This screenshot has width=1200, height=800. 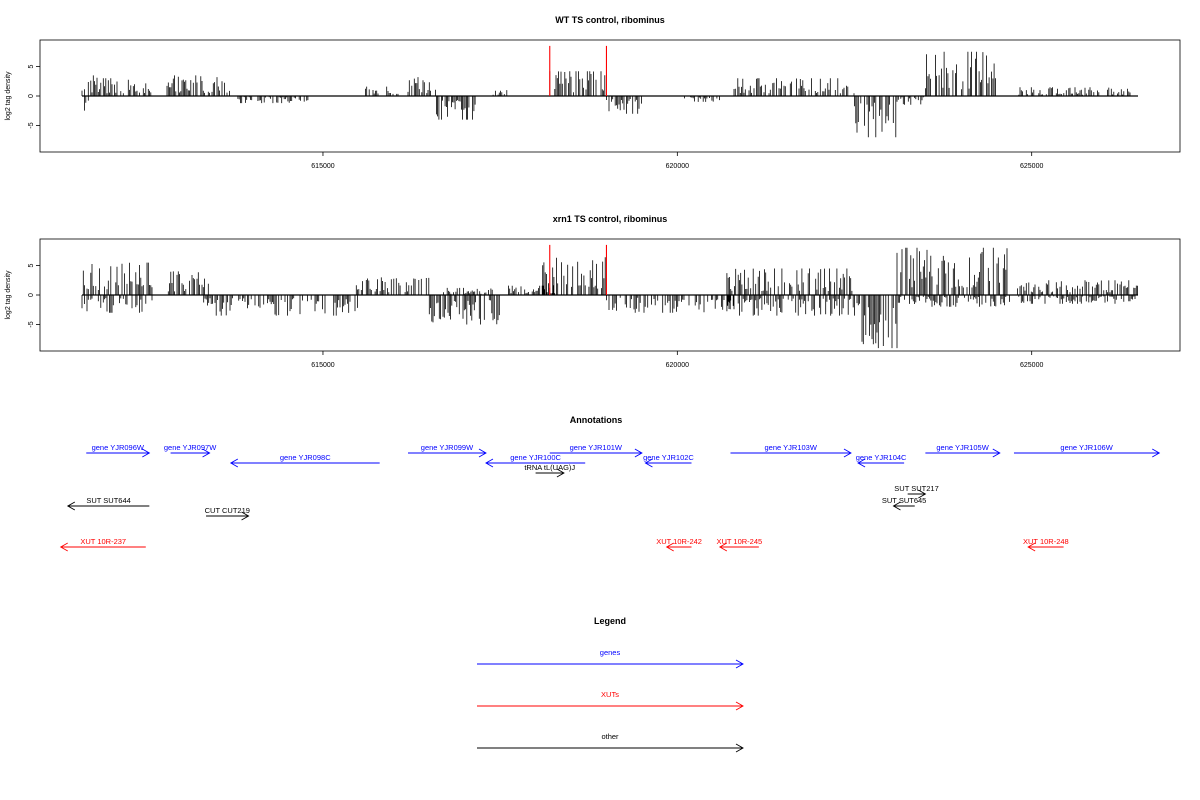 What do you see at coordinates (916, 488) in the screenshot?
I see `annotation-label: SUT SUT217` at bounding box center [916, 488].